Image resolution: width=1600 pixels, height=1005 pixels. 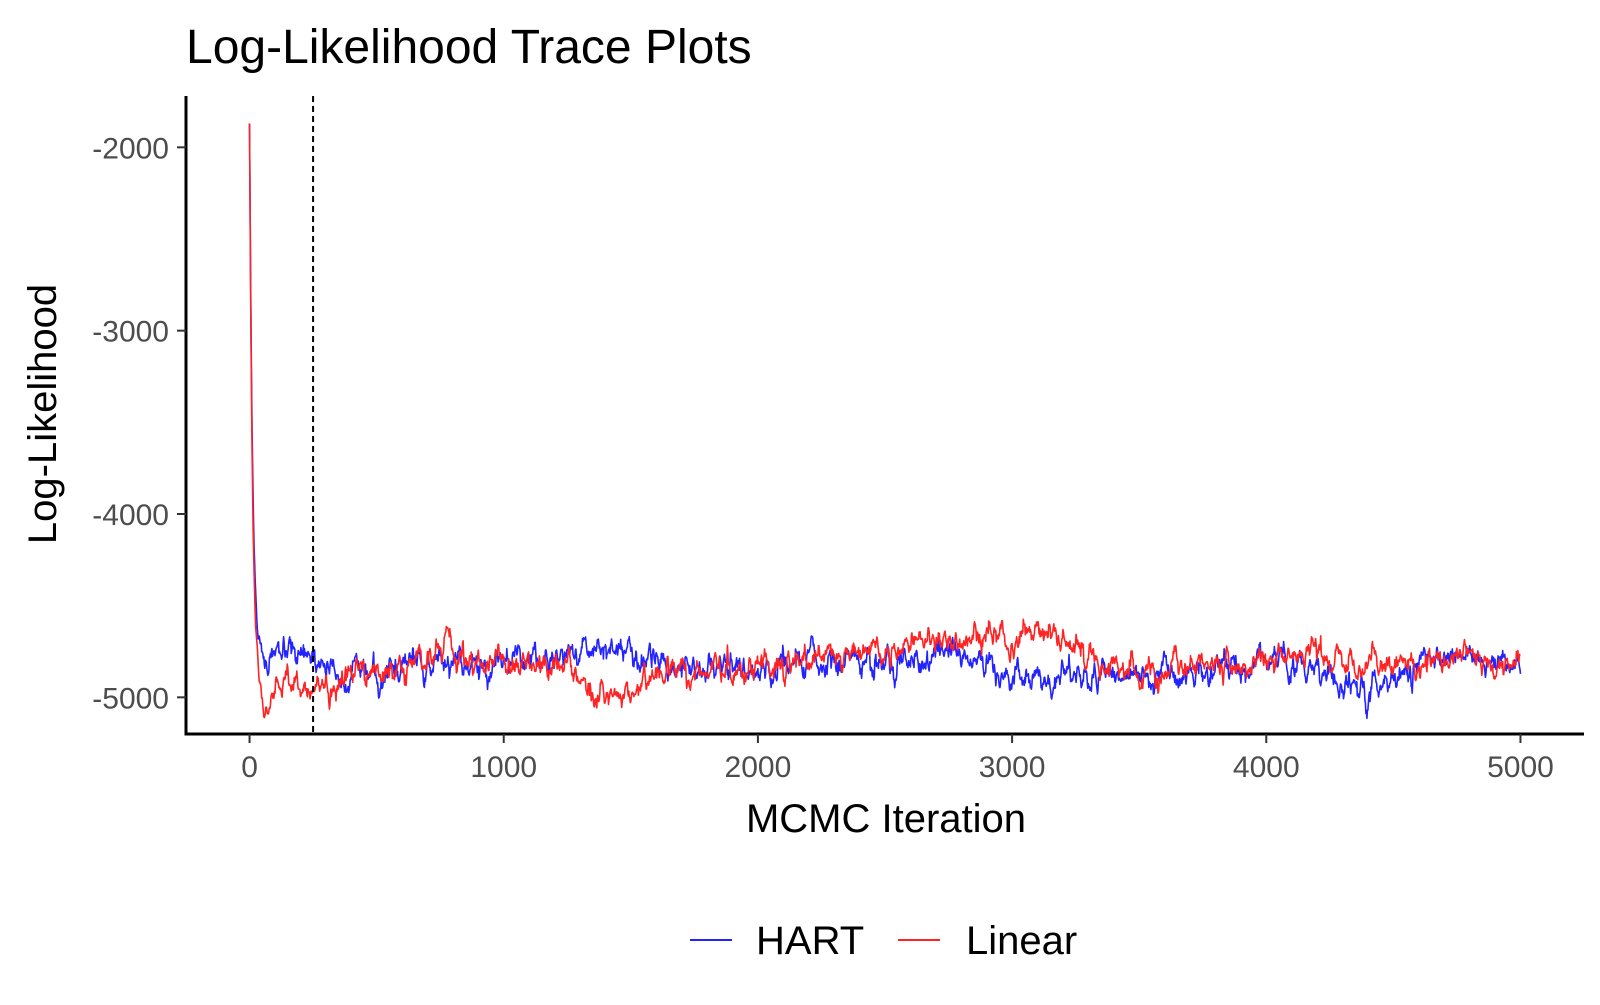 What do you see at coordinates (130, 148) in the screenshot?
I see `y-tick-label: -2000` at bounding box center [130, 148].